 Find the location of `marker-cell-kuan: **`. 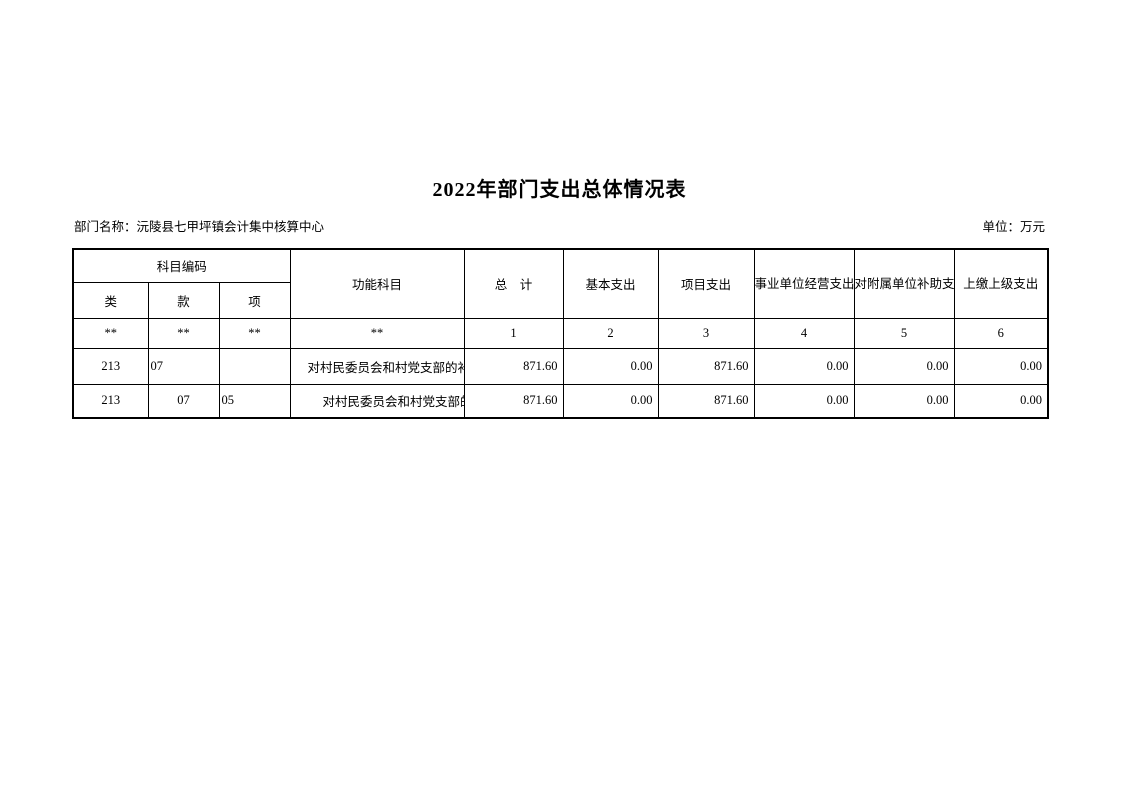

marker-cell-kuan: ** is located at coordinates (183, 333).